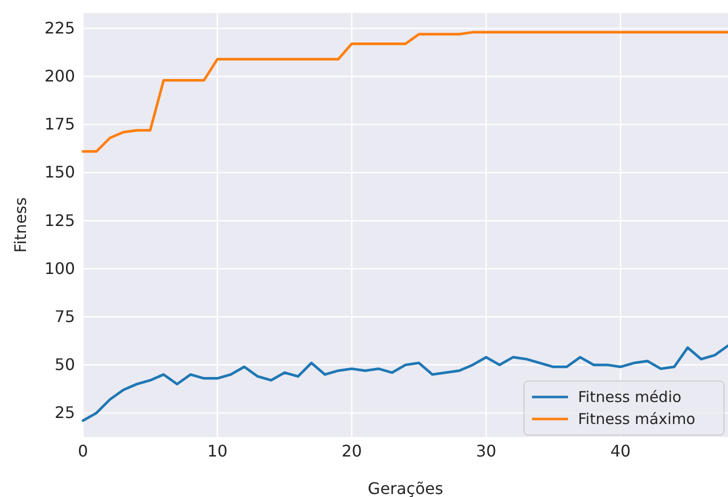 The height and width of the screenshot is (497, 728). I want to click on y-tick-label: 75, so click(64, 316).